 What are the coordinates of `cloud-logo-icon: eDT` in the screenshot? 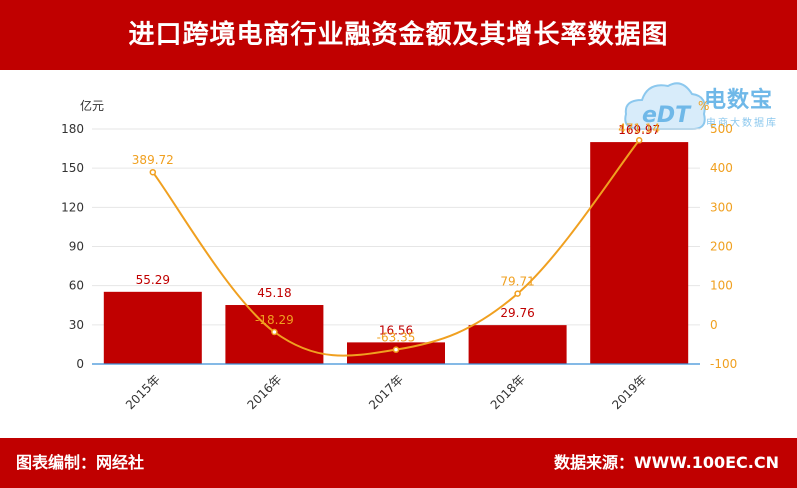 It's located at (665, 106).